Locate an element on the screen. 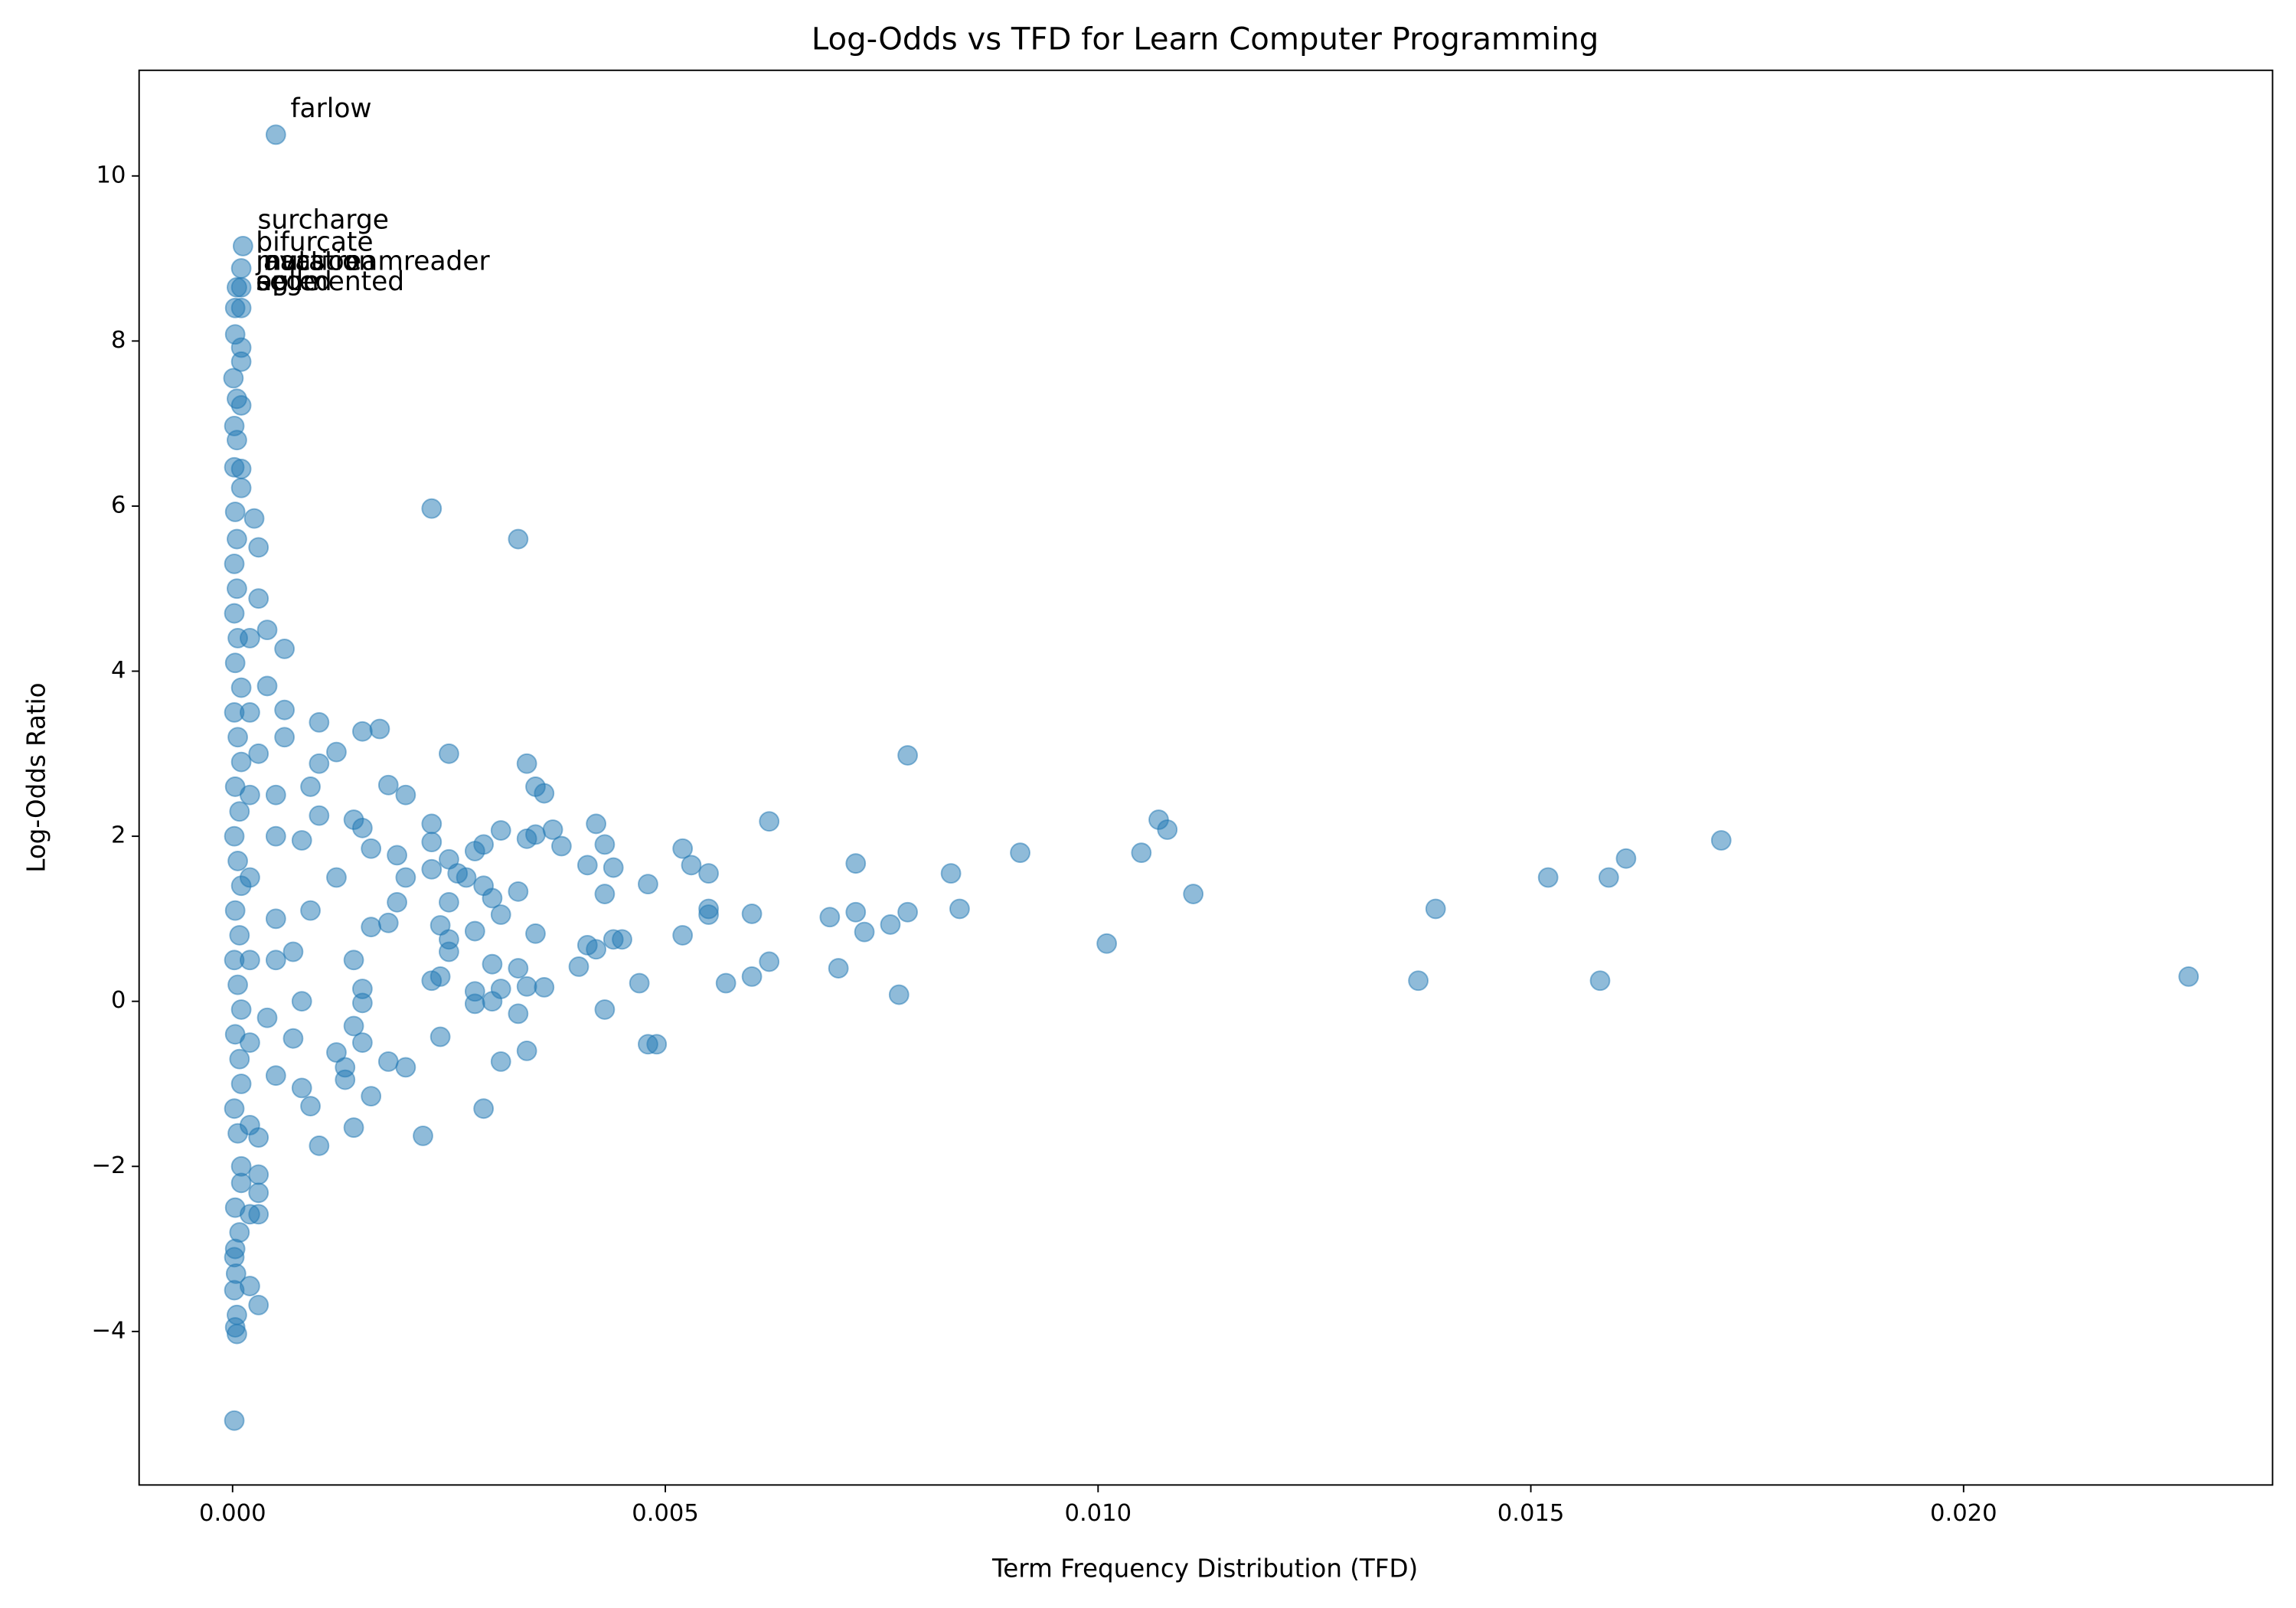 The image size is (2296, 1608). x-tick-label: 0.015 is located at coordinates (1531, 1513).